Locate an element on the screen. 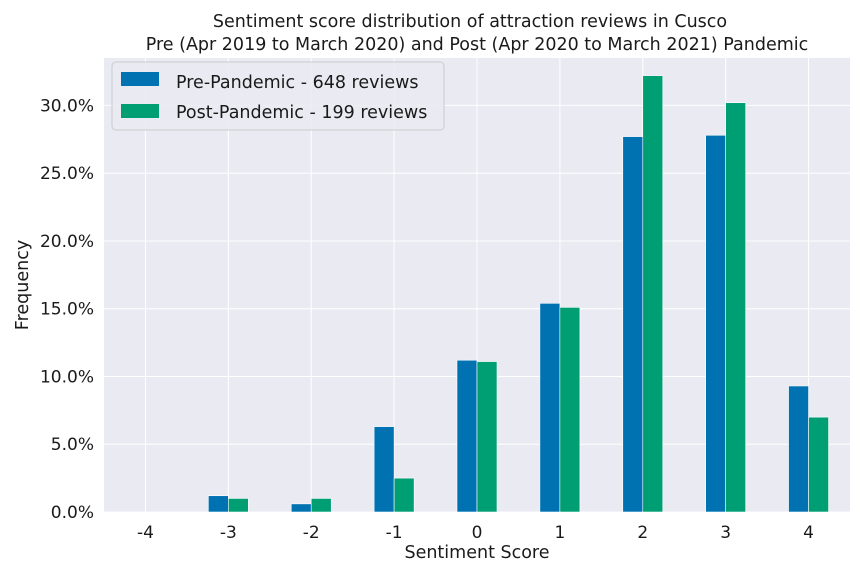 Image resolution: width=864 pixels, height=576 pixels. y-tick-label: 15.0% is located at coordinates (67, 310).